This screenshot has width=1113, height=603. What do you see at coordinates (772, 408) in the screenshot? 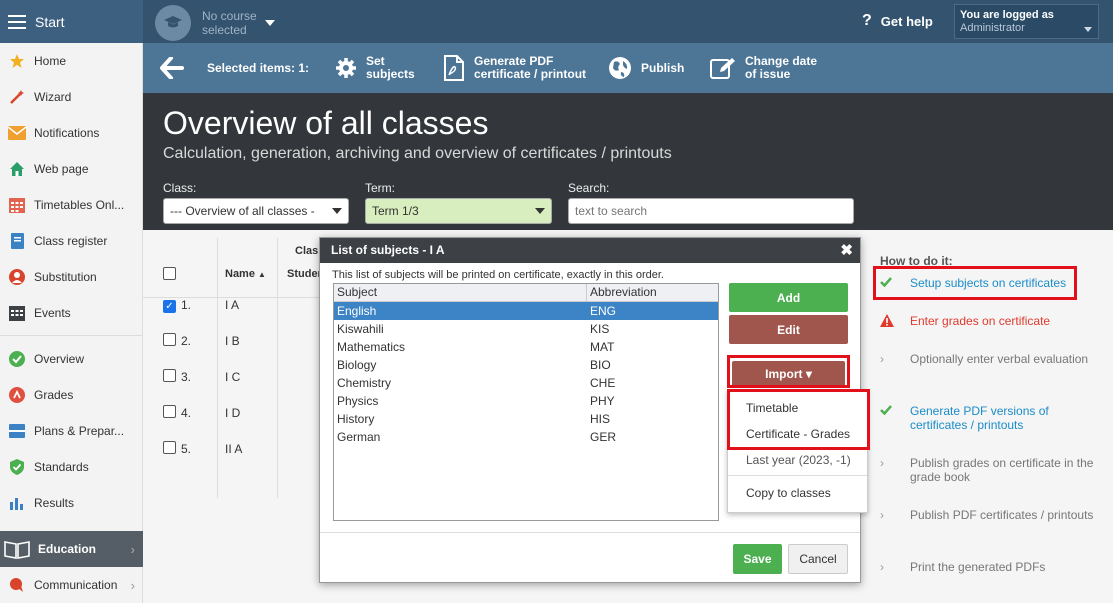
I see `menu-item-timetable: Timetable` at bounding box center [772, 408].